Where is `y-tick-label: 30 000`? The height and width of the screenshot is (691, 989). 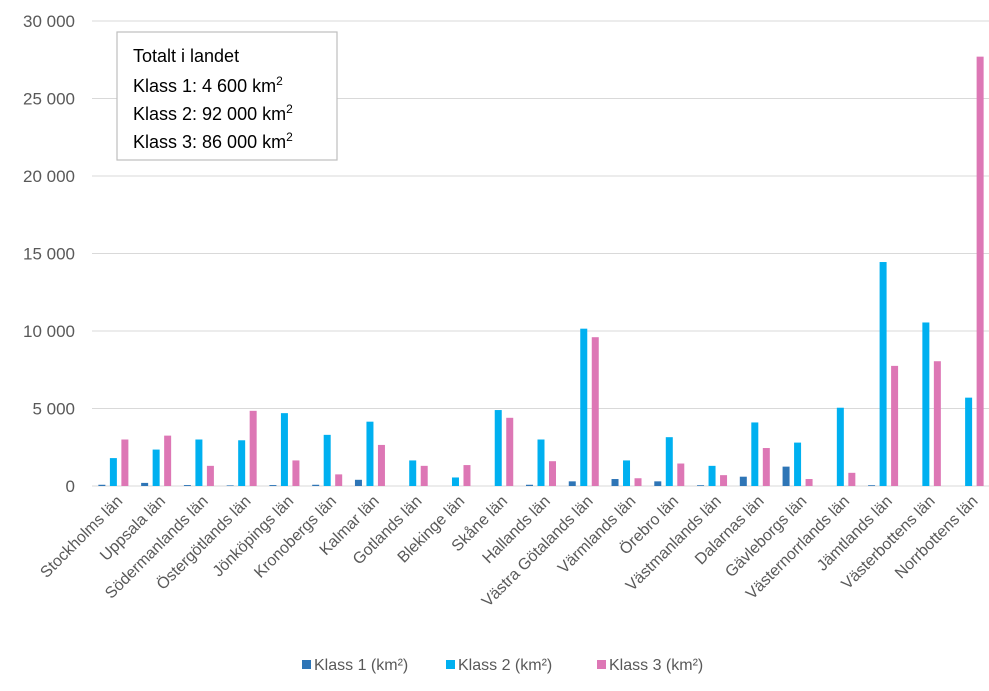 y-tick-label: 30 000 is located at coordinates (49, 21).